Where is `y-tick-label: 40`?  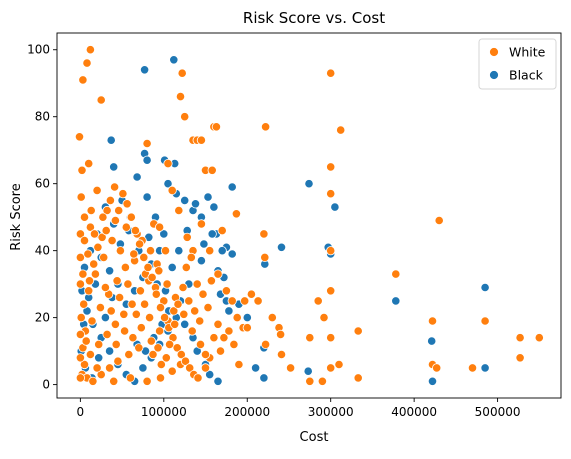 y-tick-label: 40 is located at coordinates (42, 251).